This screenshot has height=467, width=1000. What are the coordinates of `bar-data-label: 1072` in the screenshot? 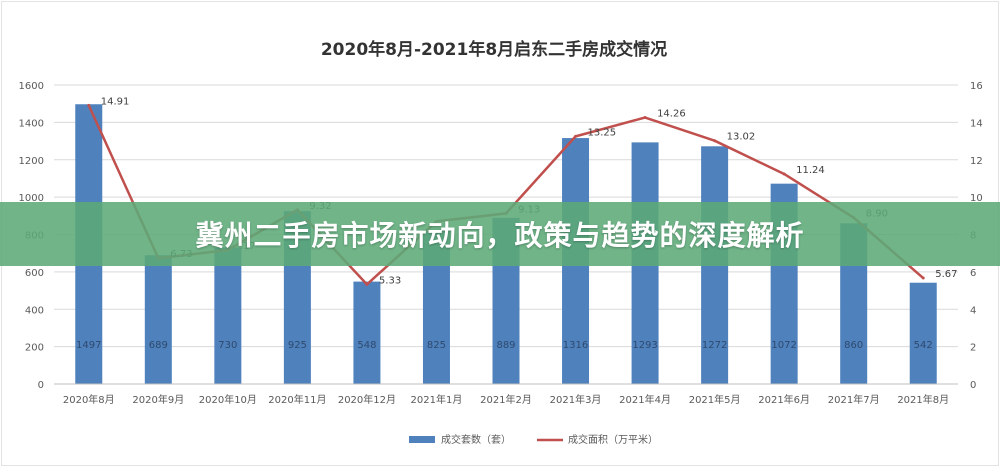 It's located at (783, 345).